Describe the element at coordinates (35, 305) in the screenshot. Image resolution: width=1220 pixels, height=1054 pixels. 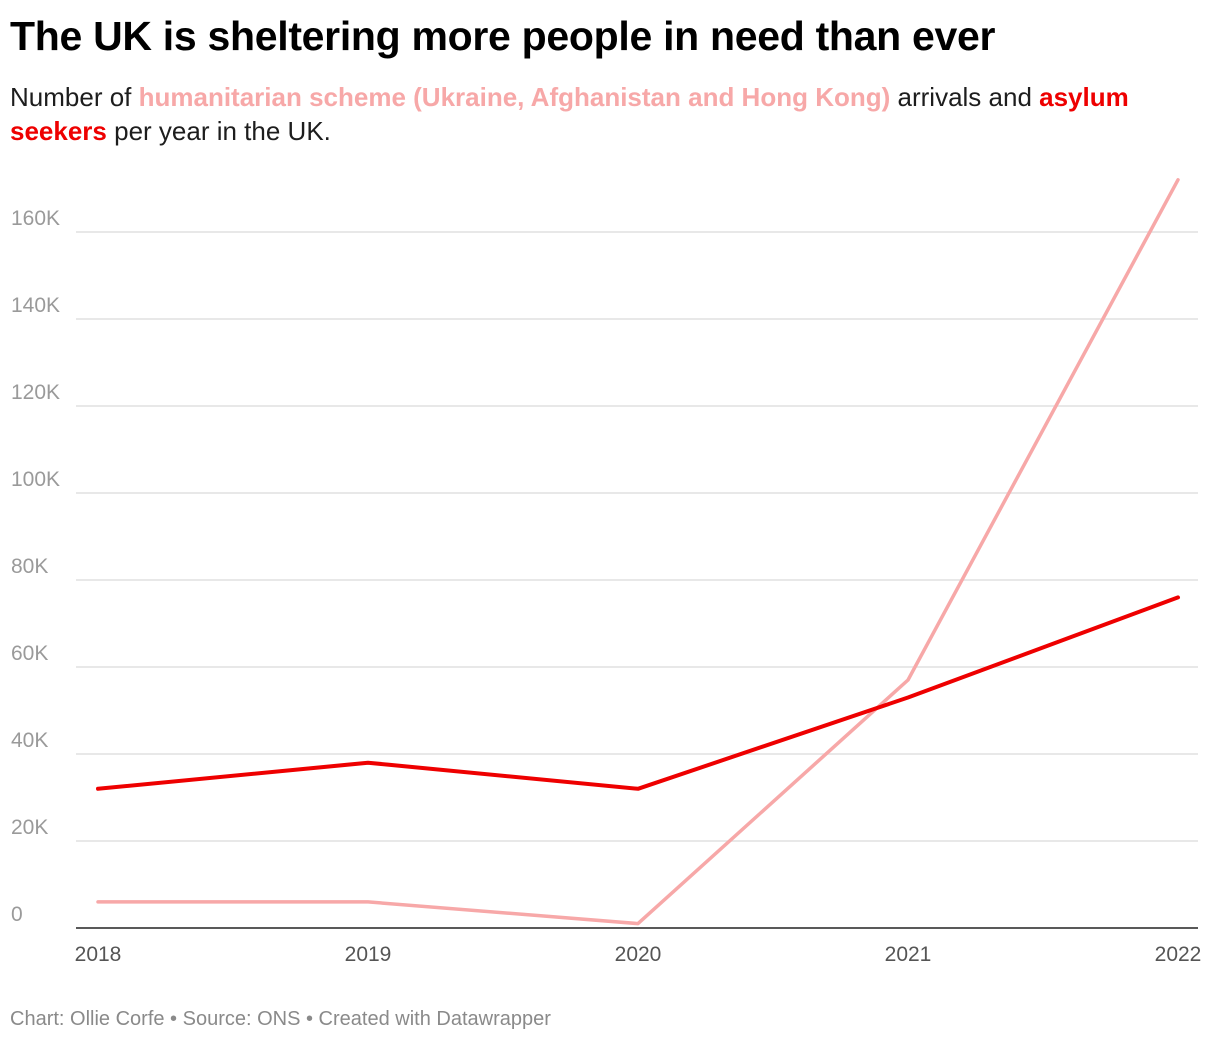
I see `y-tick-label: 140K` at that location.